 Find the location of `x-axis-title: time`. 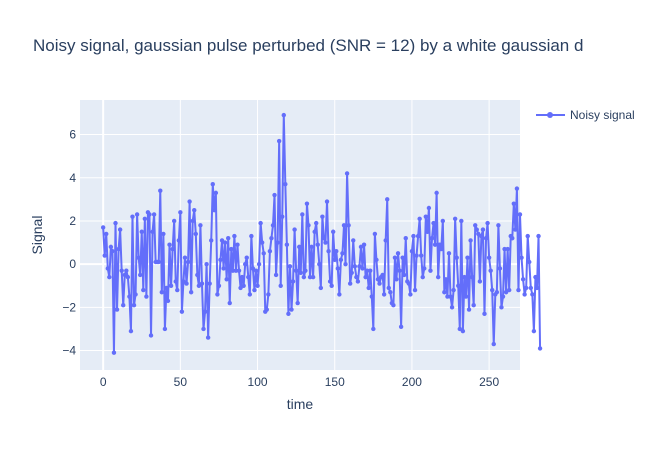

x-axis-title: time is located at coordinates (300, 404).